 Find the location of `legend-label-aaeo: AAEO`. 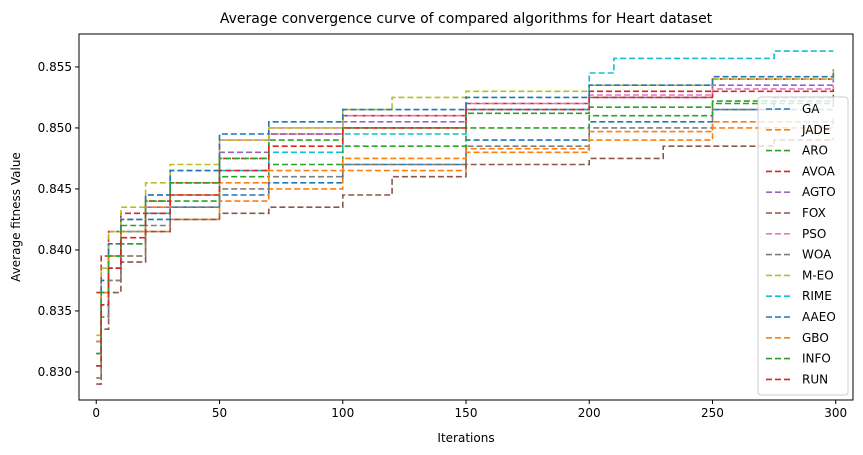

legend-label-aaeo: AAEO is located at coordinates (819, 317).